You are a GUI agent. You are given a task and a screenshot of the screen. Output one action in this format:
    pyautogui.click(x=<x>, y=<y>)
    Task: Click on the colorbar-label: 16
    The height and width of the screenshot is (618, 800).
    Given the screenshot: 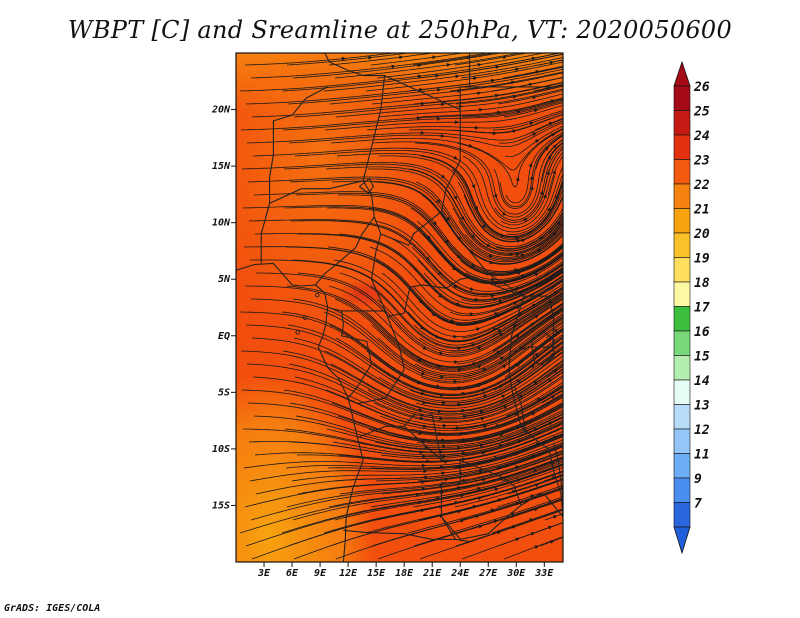 What is the action you would take?
    pyautogui.click(x=702, y=332)
    